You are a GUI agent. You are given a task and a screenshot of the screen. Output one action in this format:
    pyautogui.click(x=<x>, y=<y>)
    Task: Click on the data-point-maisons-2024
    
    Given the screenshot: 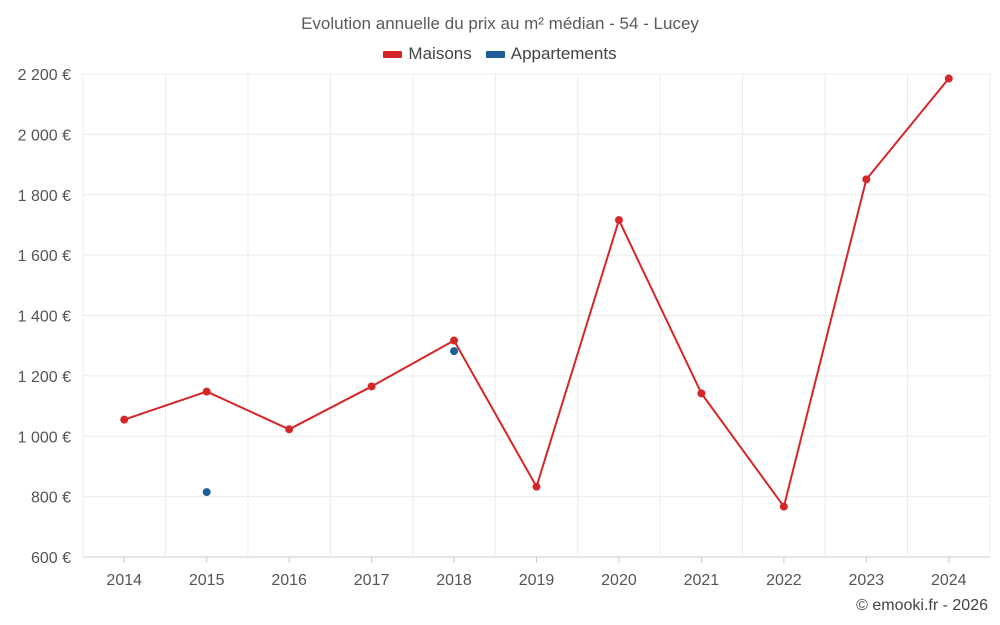 What is the action you would take?
    pyautogui.click(x=948, y=78)
    